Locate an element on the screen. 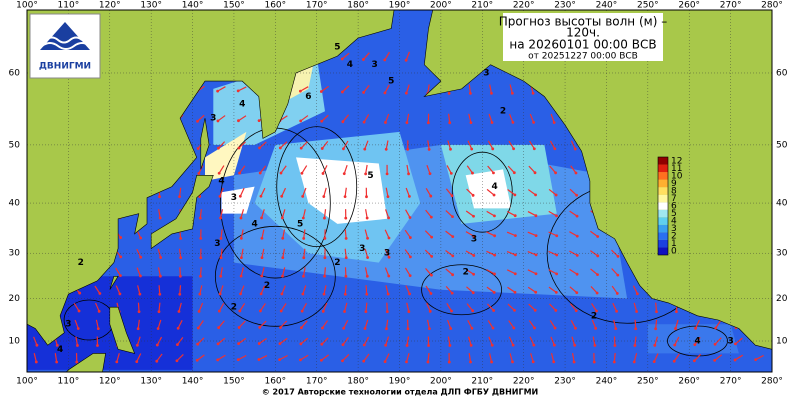 The image size is (800, 404). lat-label: 30 is located at coordinates (15, 254).